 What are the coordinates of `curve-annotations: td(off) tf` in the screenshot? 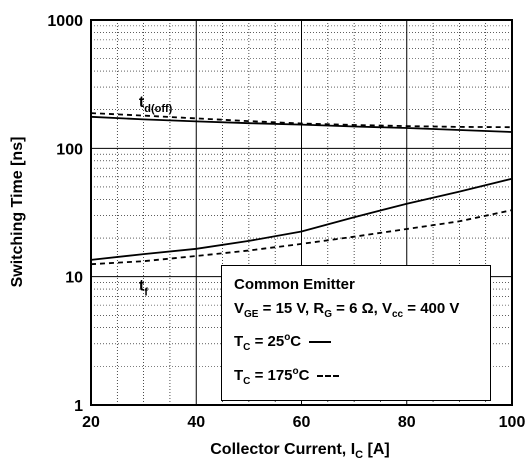 It's located at (156, 196).